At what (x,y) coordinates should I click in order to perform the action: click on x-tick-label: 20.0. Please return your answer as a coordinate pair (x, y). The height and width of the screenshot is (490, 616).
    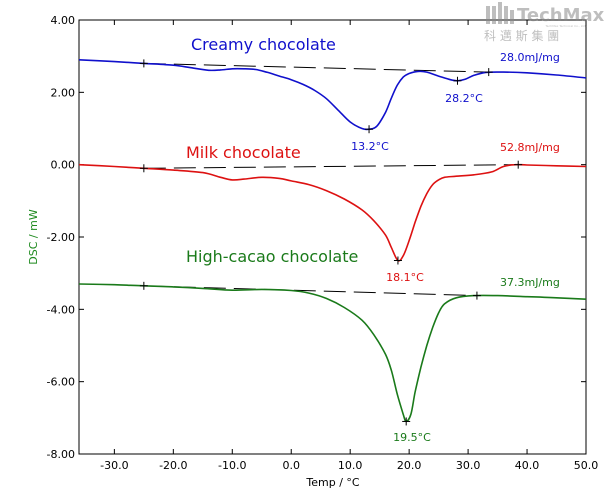
    Looking at the image, I should click on (409, 465).